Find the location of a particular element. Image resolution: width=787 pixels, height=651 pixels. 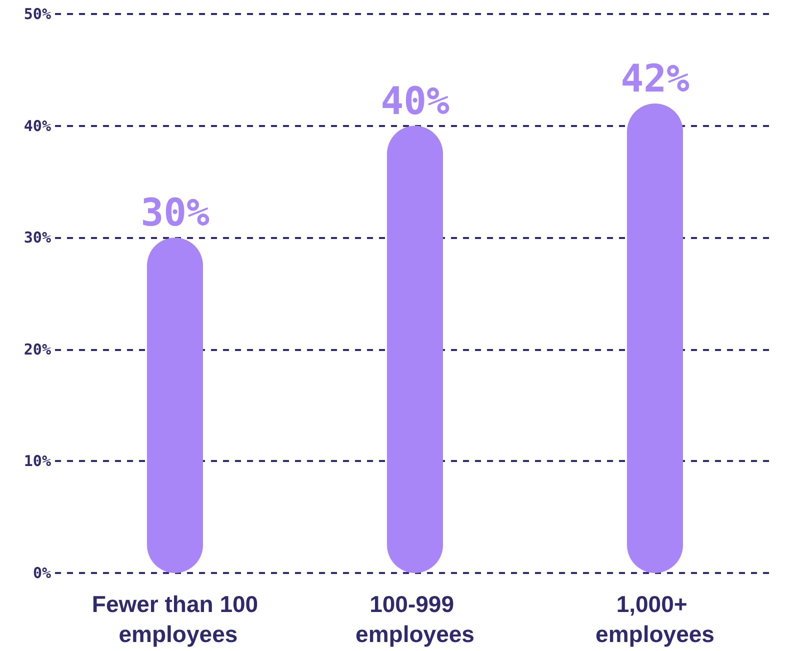

x-tick-label: Fewer than 100 employees is located at coordinates (175, 619).